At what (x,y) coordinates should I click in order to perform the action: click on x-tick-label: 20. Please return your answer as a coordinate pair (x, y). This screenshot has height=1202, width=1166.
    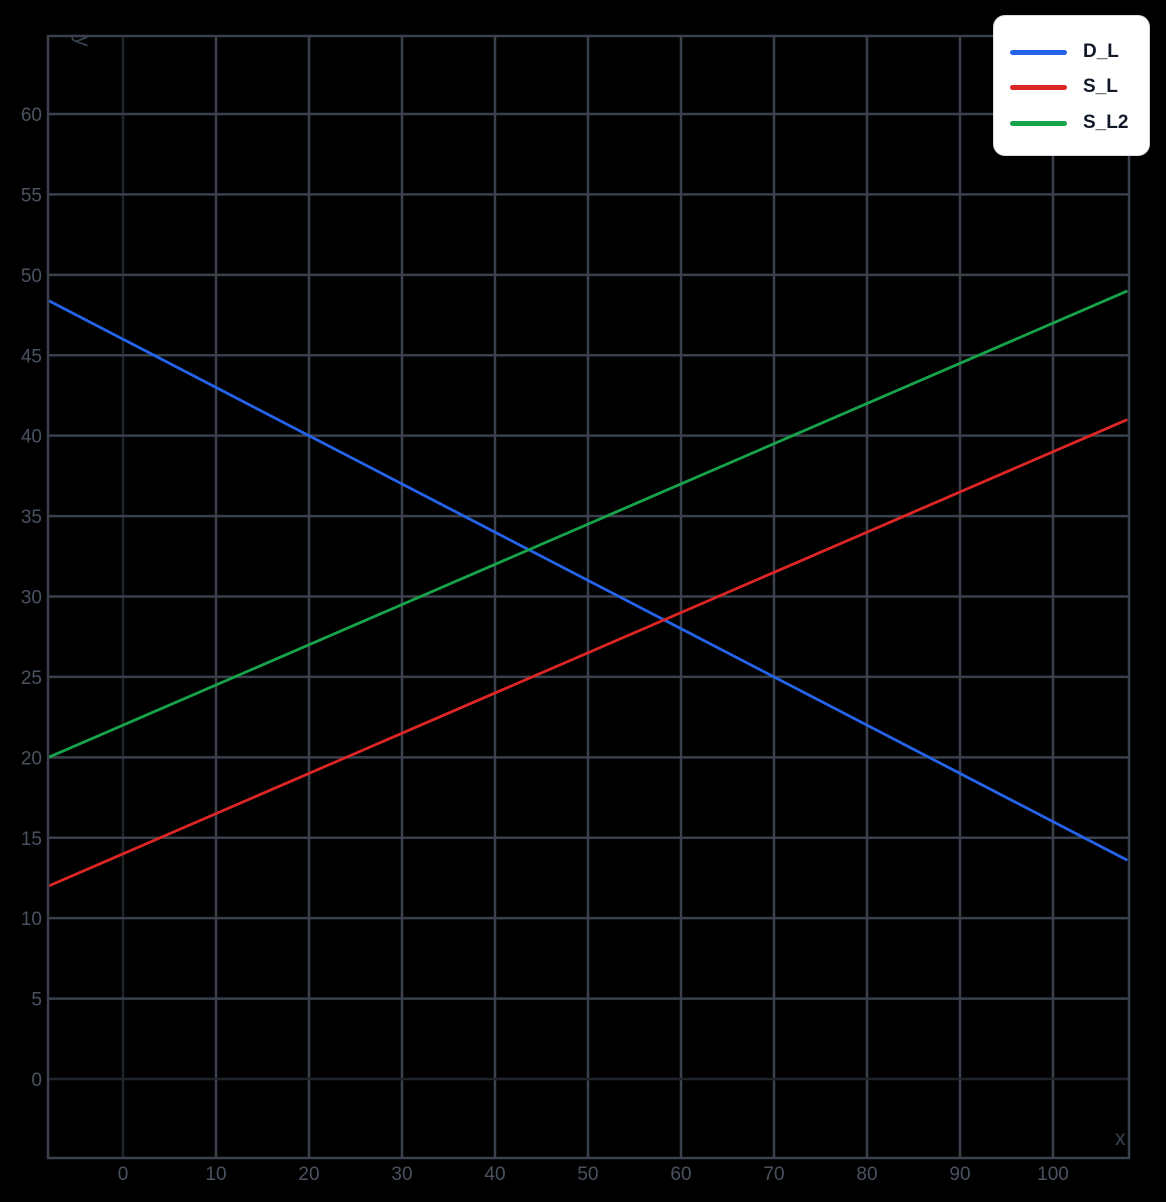
    Looking at the image, I should click on (308, 1174).